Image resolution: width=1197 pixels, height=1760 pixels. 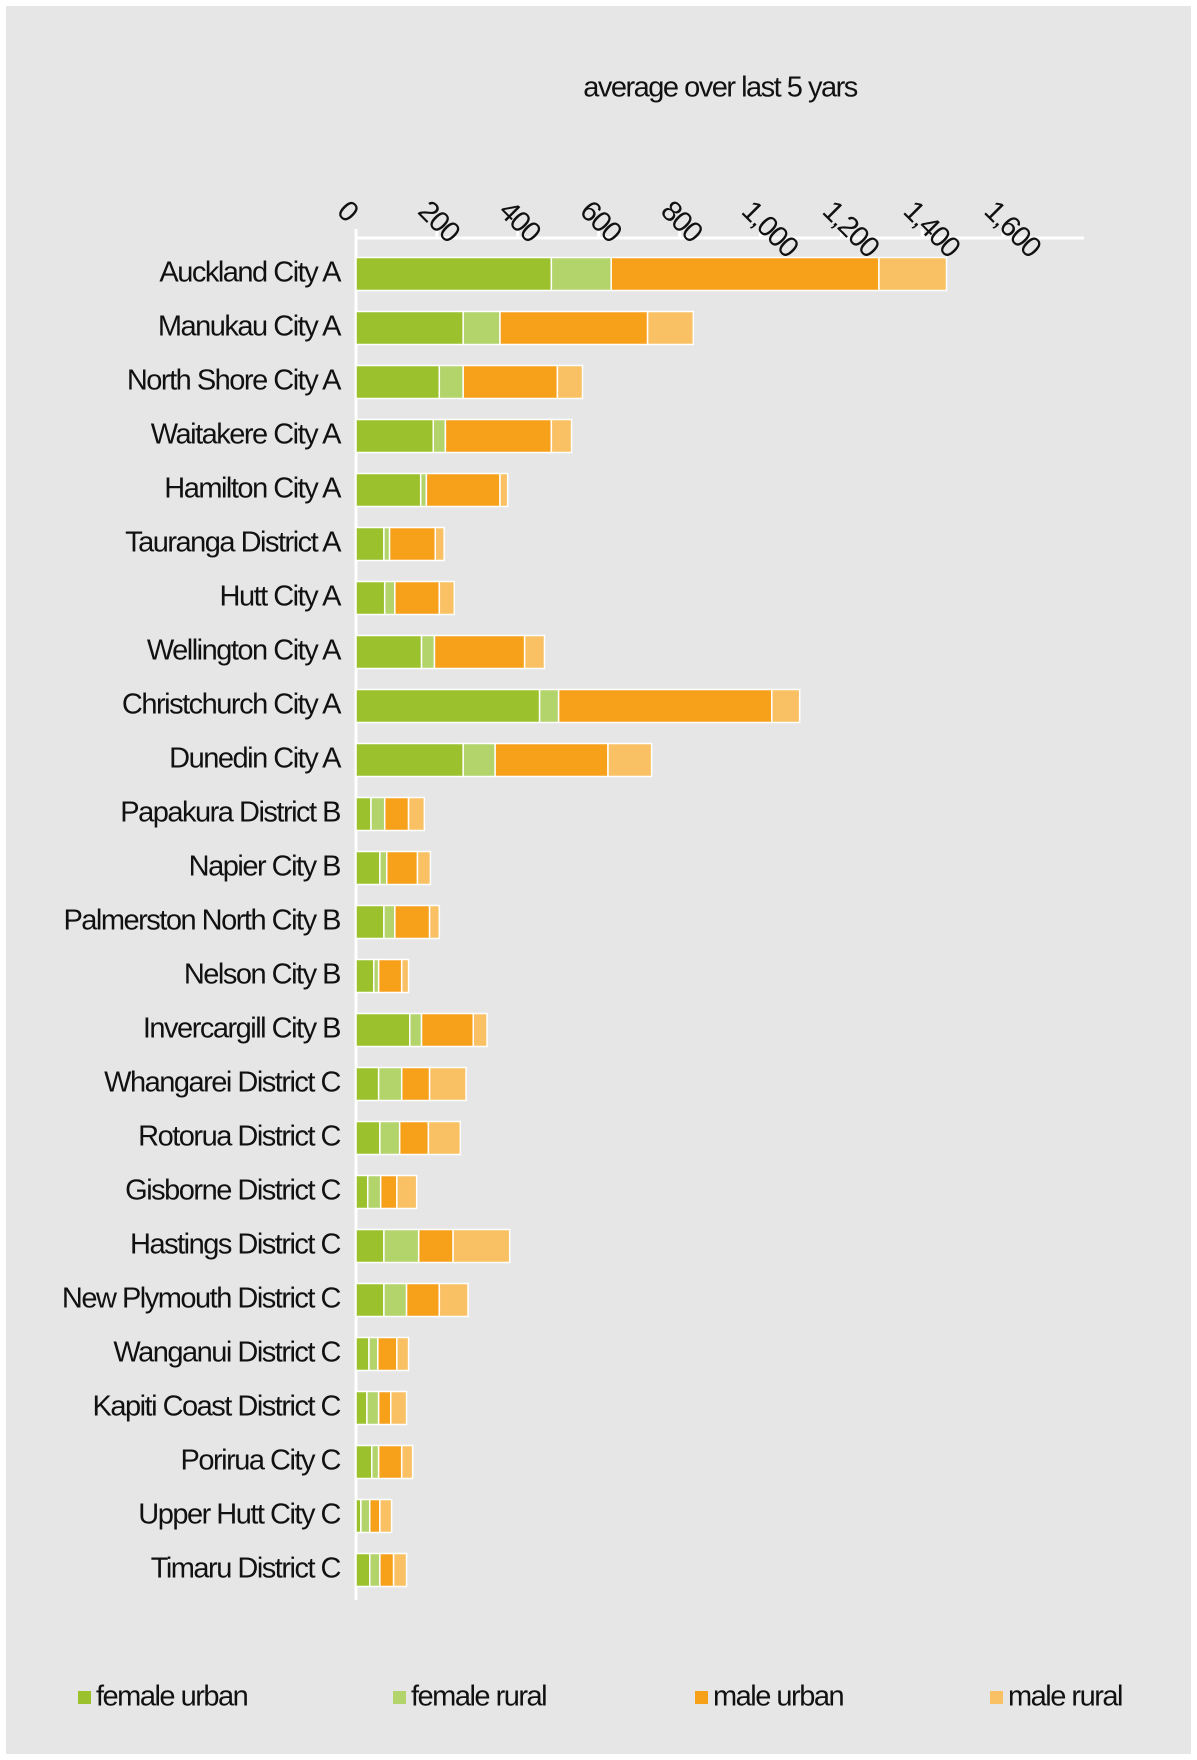 I want to click on y-tick-label: Manukau City A, so click(x=250, y=327).